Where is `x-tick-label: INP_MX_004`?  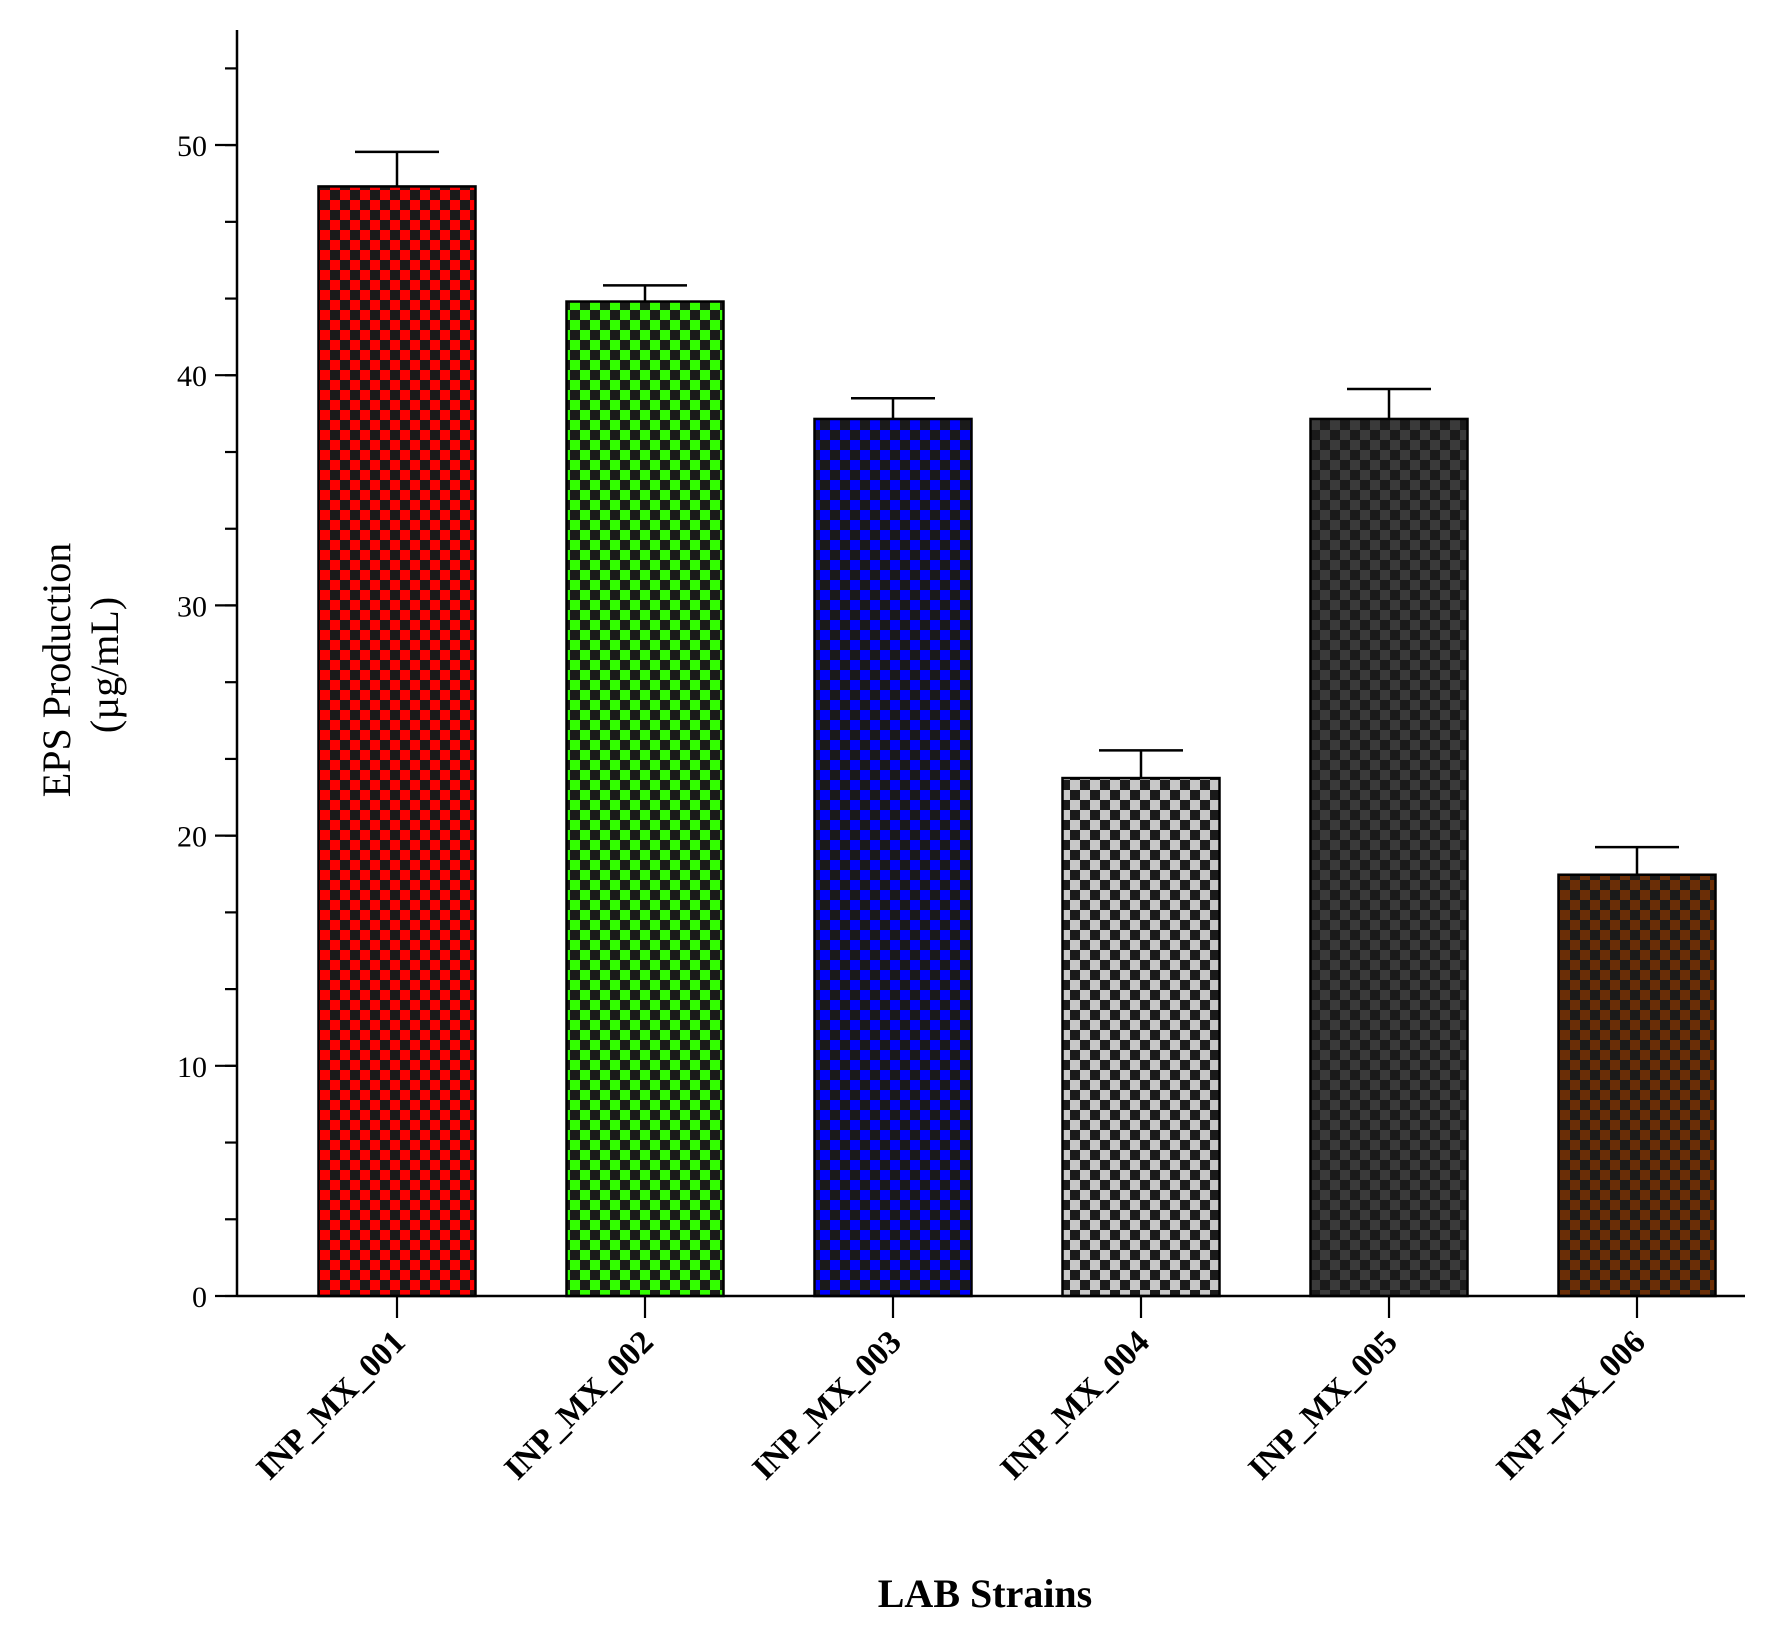 x-tick-label: INP_MX_004 is located at coordinates (1075, 1405).